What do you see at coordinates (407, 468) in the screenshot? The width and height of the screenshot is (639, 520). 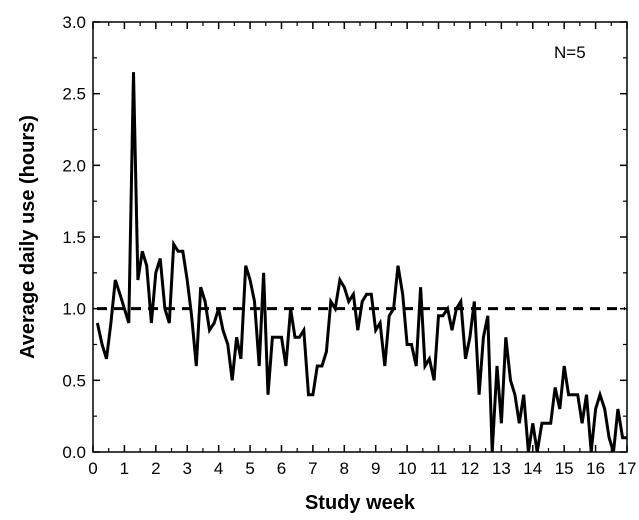 I see `x-tick-label: 10` at bounding box center [407, 468].